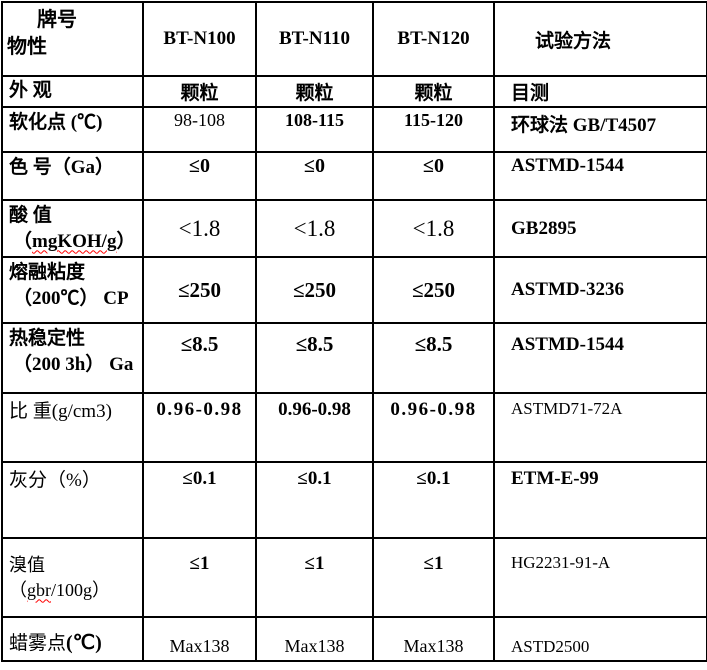 This screenshot has width=707, height=670. I want to click on table-header-row: 牌号 物性 BT-N100 BT-N110 BT-N120 试验方法, so click(354, 39).